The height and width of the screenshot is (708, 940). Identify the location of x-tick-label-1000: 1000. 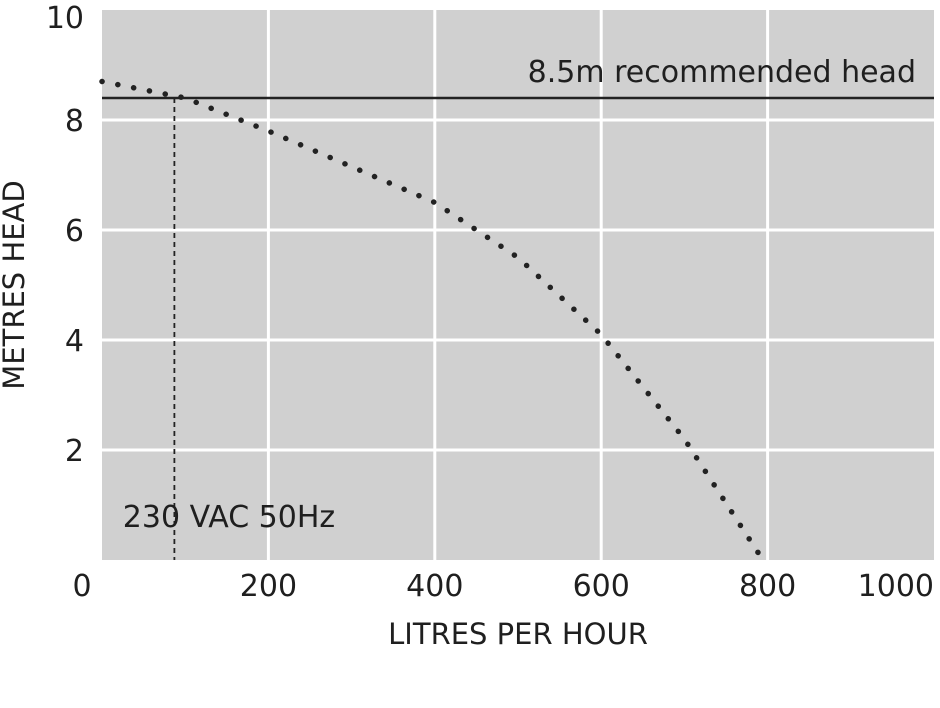
(896, 586).